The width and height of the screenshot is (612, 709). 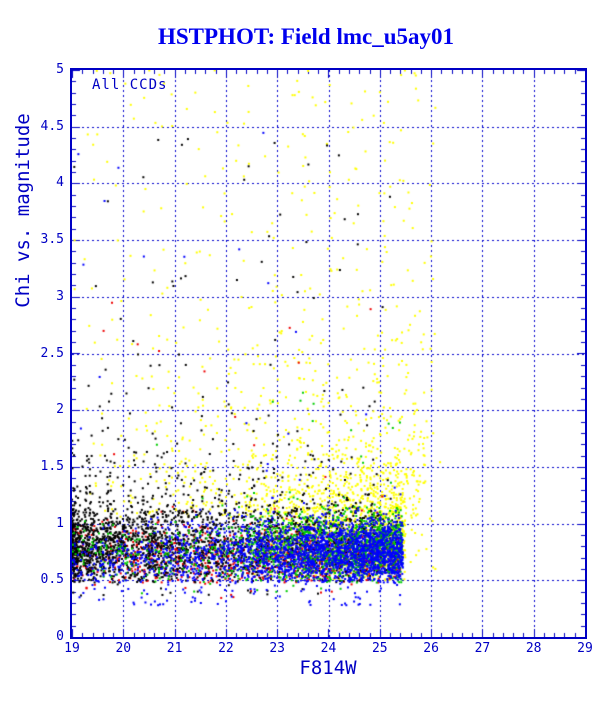 I want to click on y-tick-label: 4.5, so click(x=52, y=126).